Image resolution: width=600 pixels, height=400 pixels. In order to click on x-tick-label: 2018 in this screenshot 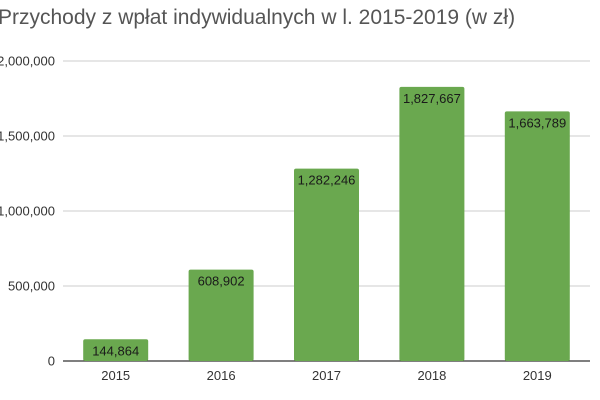, I will do `click(431, 375)`.